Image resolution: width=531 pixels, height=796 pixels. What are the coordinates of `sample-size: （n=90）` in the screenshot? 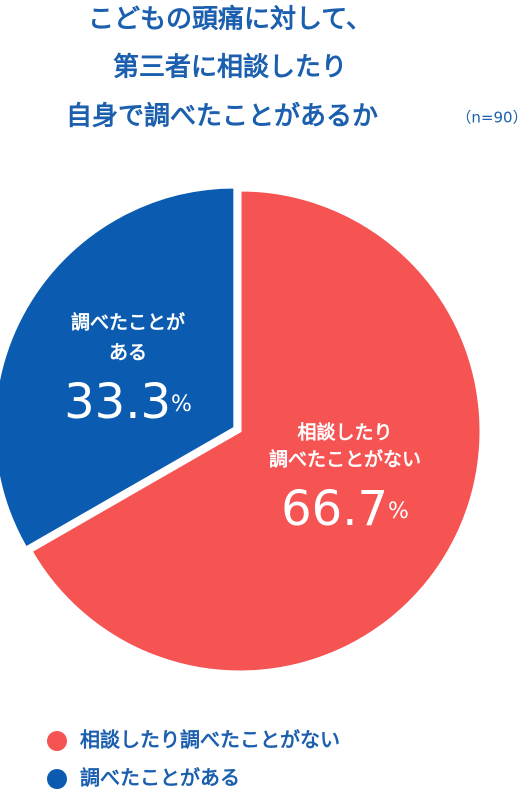 It's located at (491, 118).